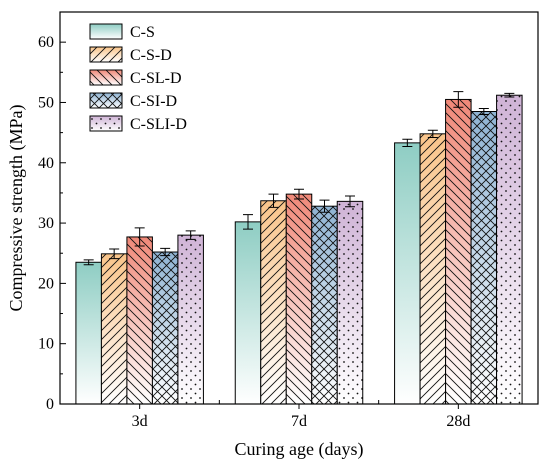 The width and height of the screenshot is (550, 469). What do you see at coordinates (407, 273) in the screenshot?
I see `bar-c-s-28d` at bounding box center [407, 273].